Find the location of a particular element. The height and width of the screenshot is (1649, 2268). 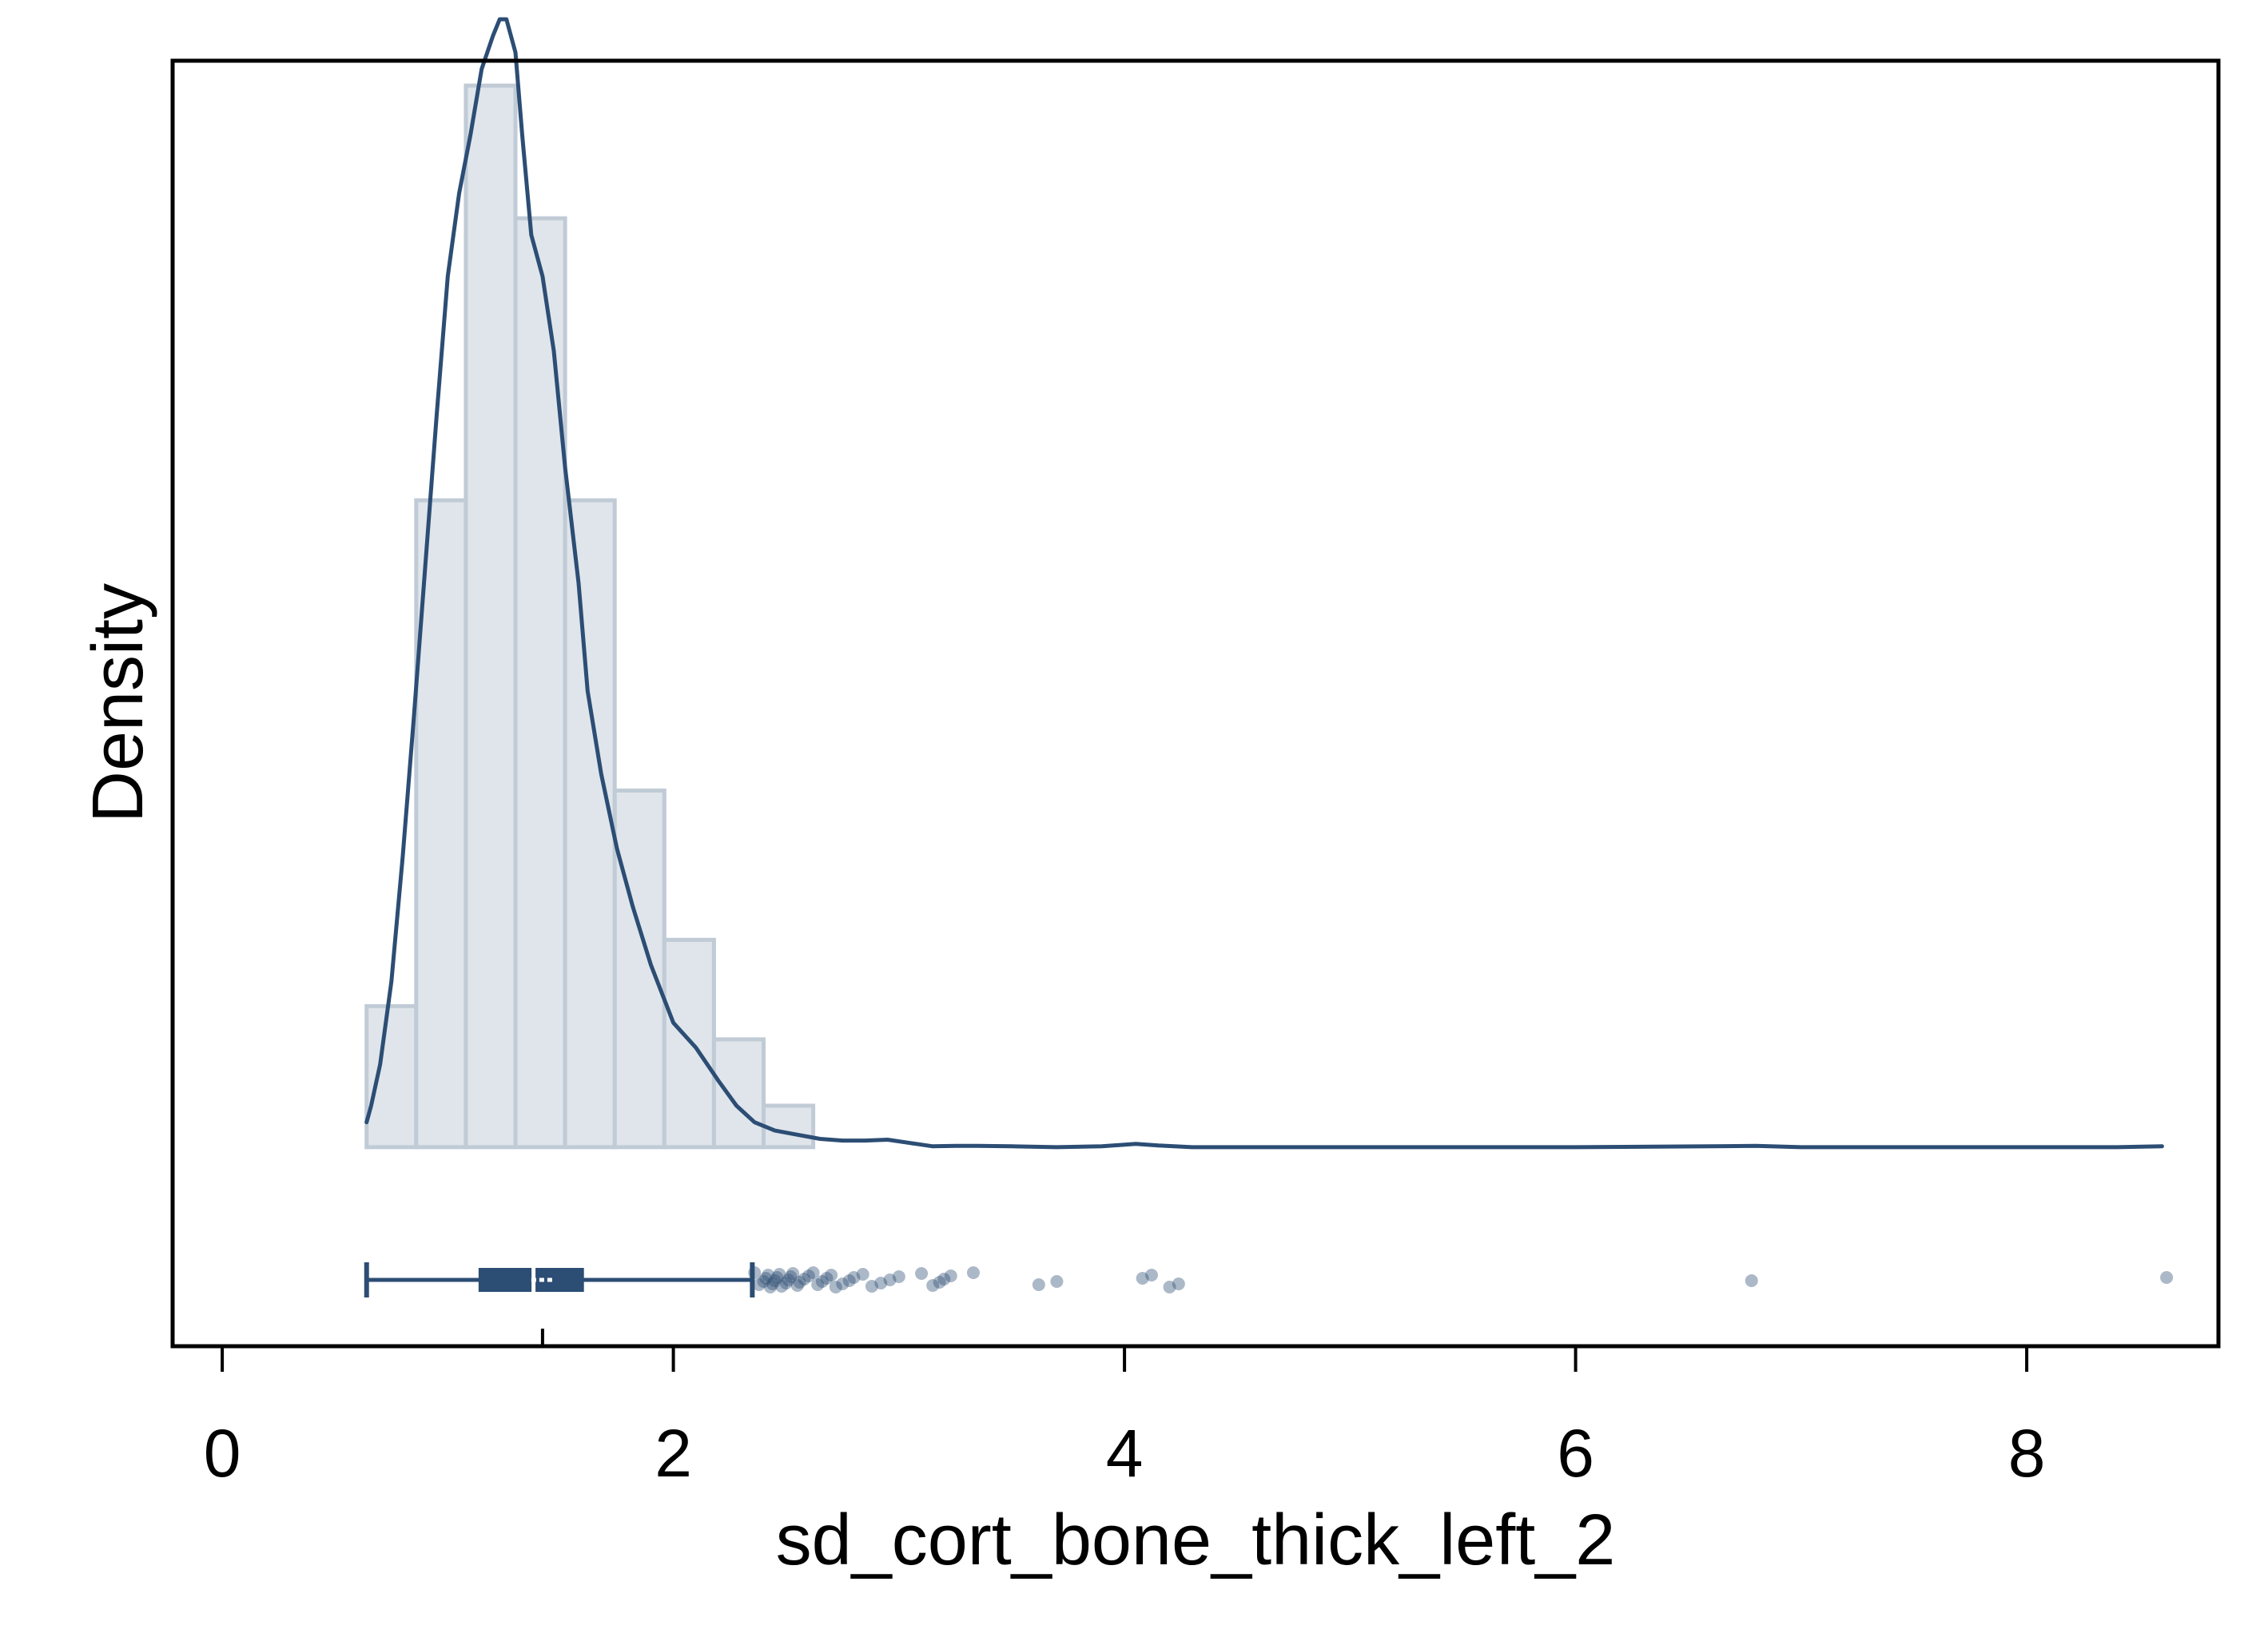

histogram-bars is located at coordinates (590, 616).